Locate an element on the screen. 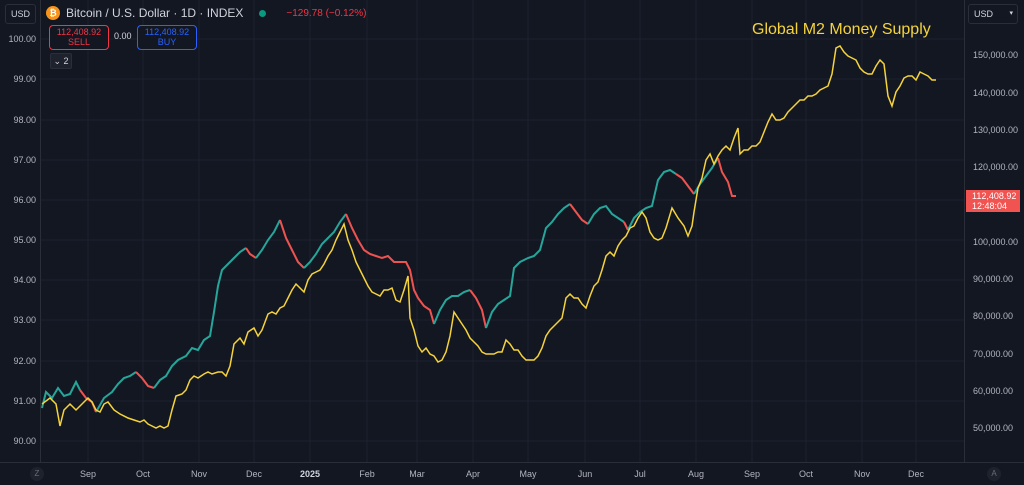 The image size is (1024, 485). time-tick: Jun is located at coordinates (585, 474).